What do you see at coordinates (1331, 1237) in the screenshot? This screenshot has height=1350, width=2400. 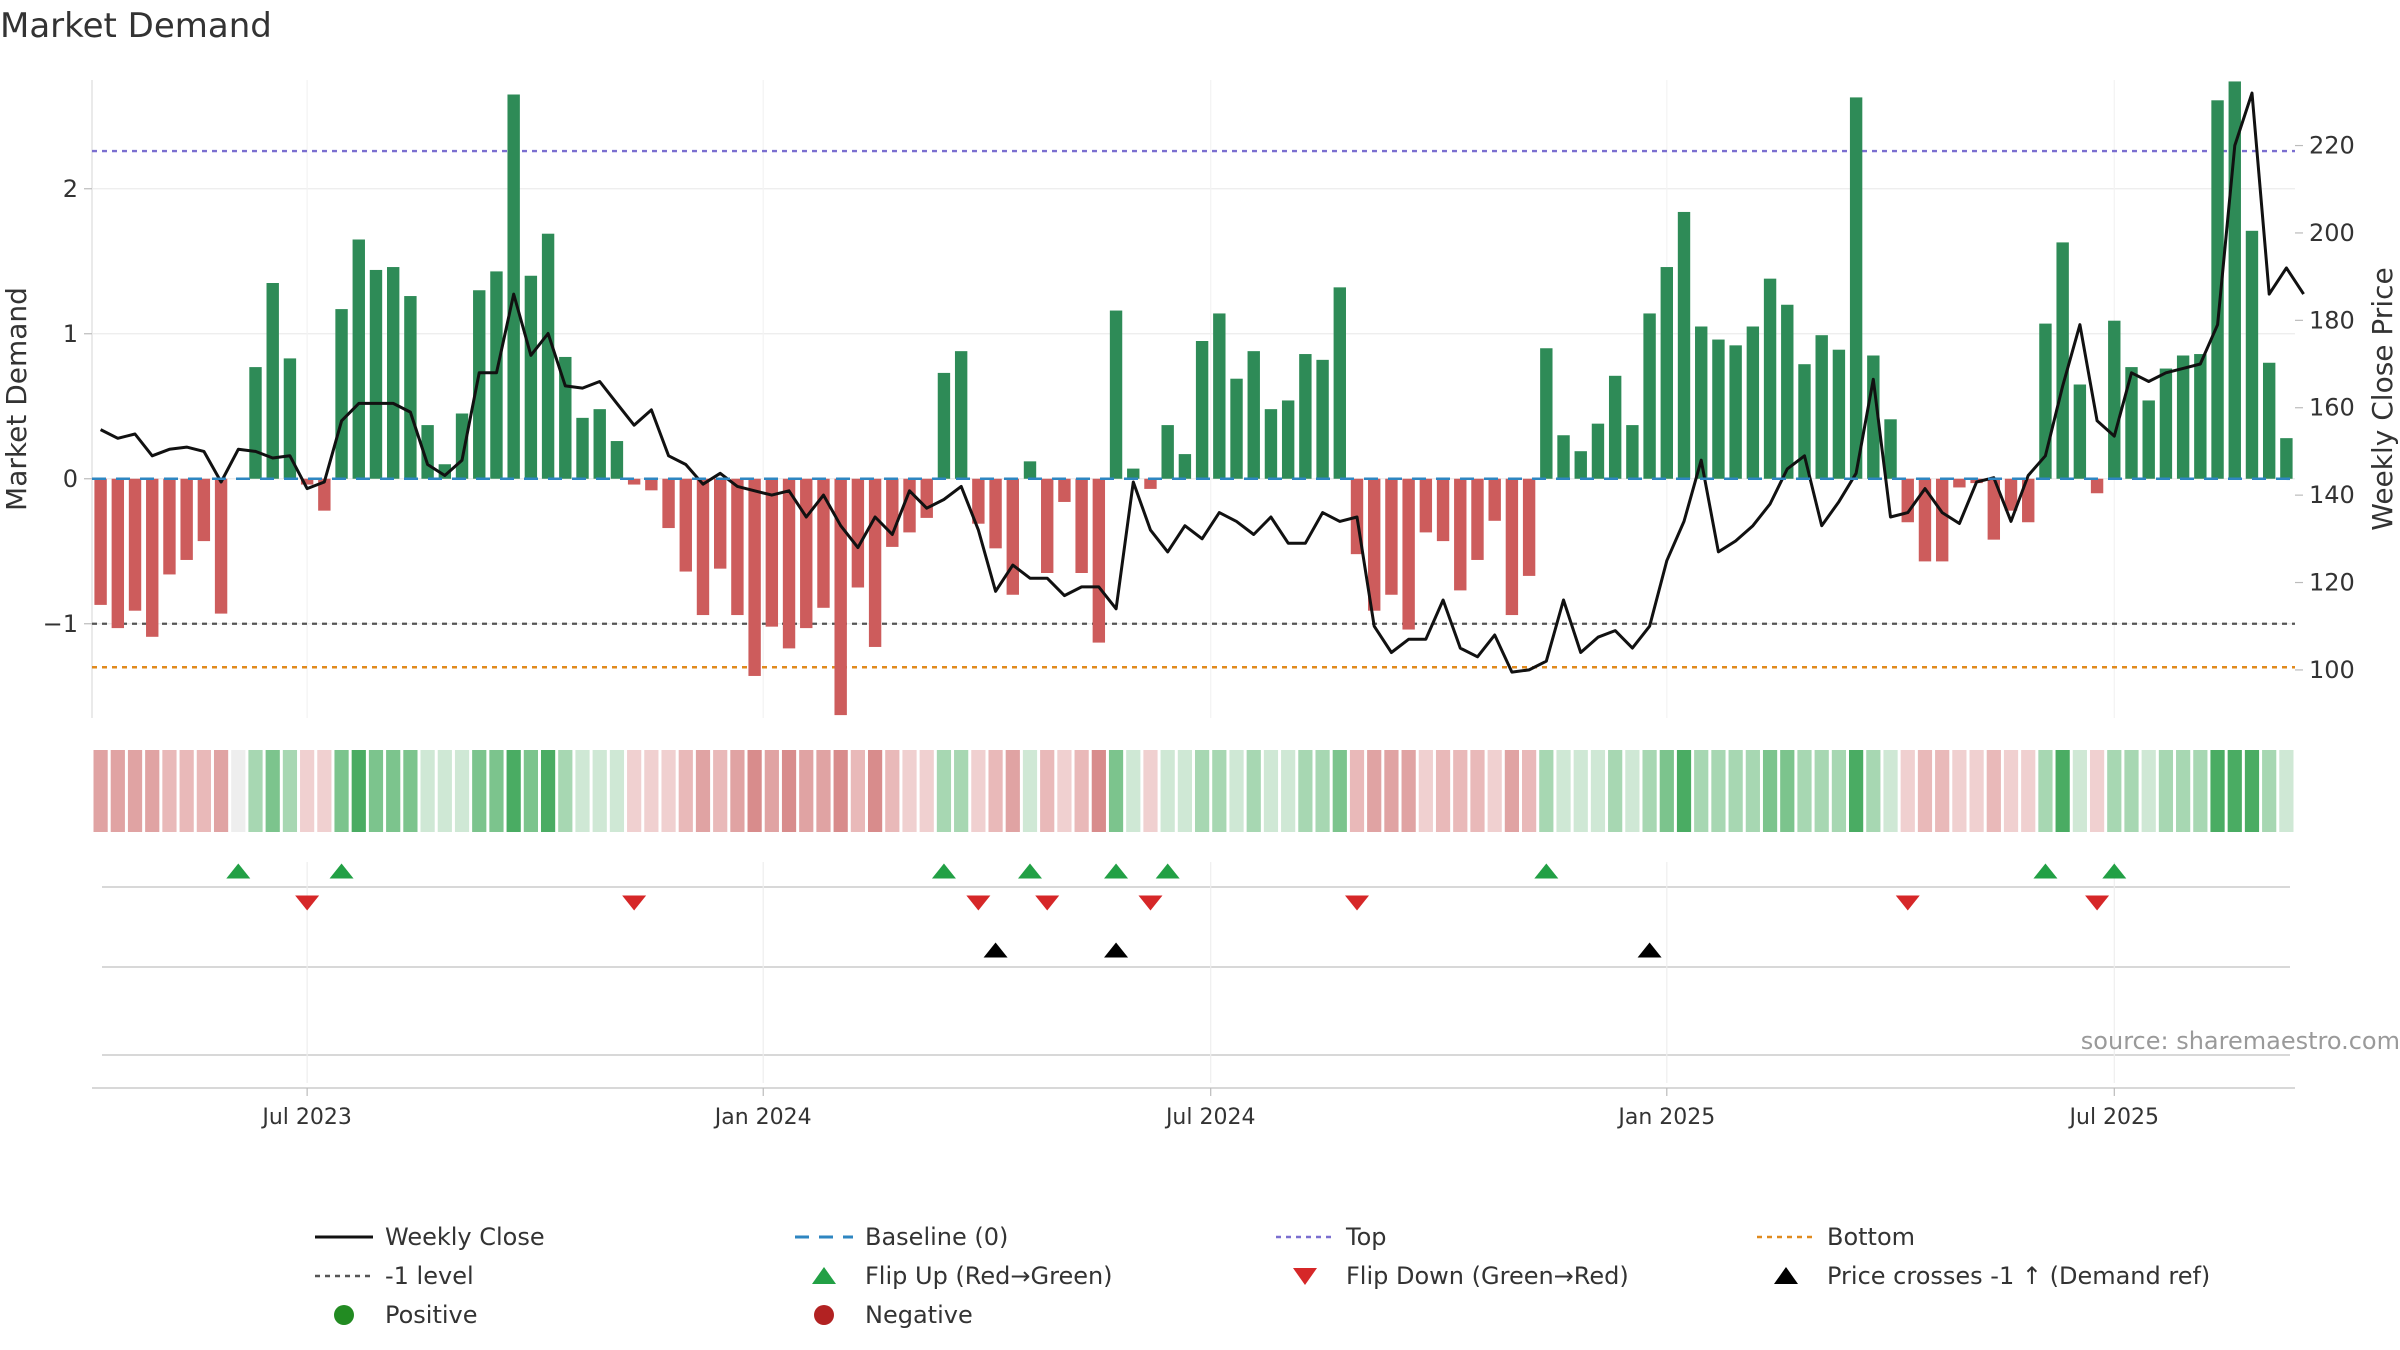 I see `legend-item: Top` at bounding box center [1331, 1237].